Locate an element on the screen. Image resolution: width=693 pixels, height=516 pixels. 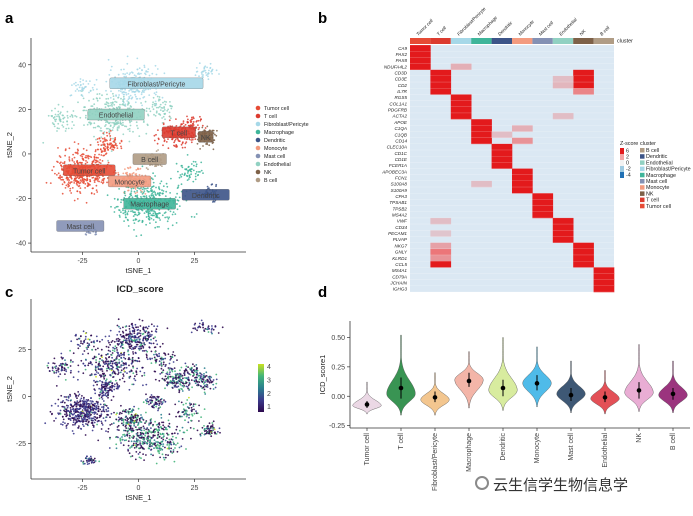
b-cluster-legend-label: Macrophage is located at coordinates (661, 176).